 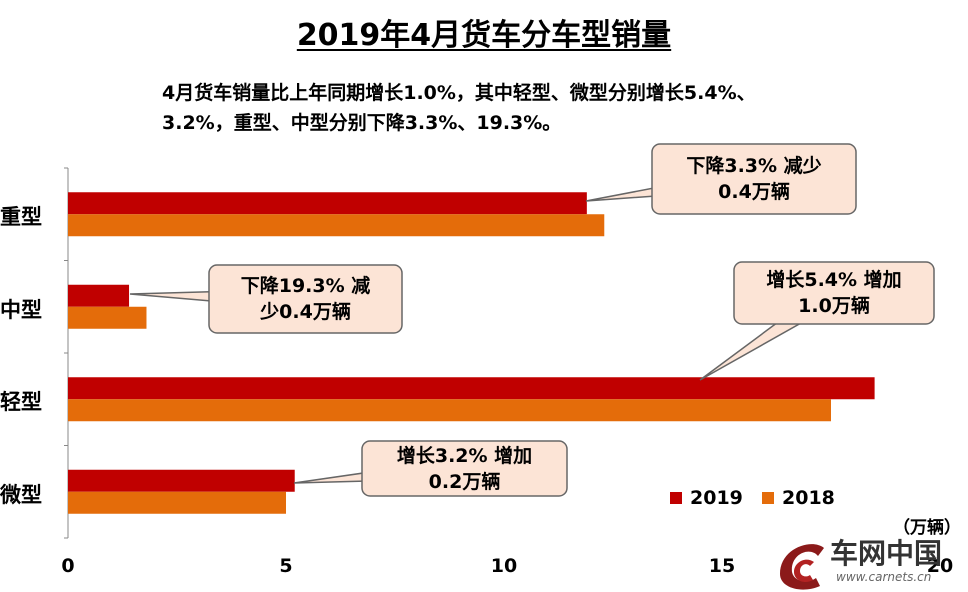 I want to click on category-label-0: 重型, so click(x=21, y=217).